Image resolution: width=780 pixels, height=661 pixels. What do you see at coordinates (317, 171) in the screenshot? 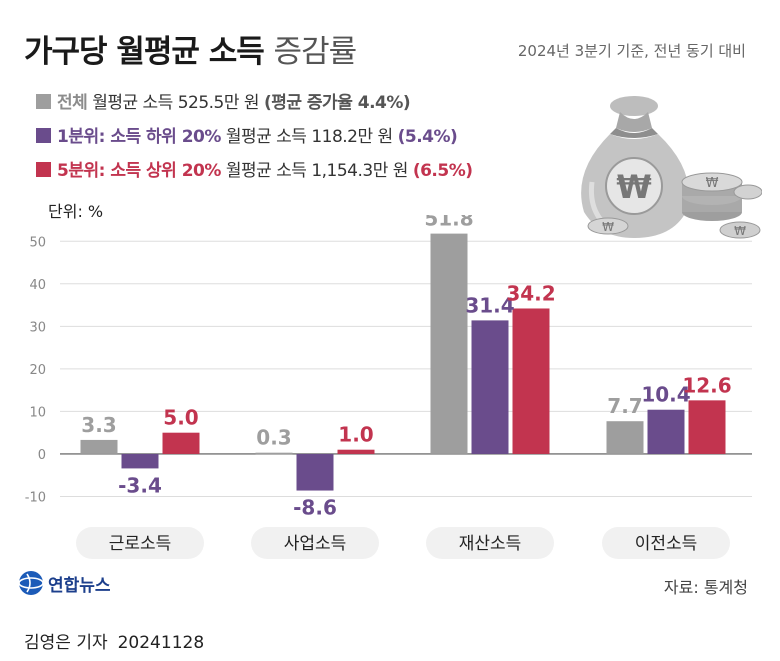
I see `legend-desc-q5: 월평균 소득 1,154.3만 원` at bounding box center [317, 171].